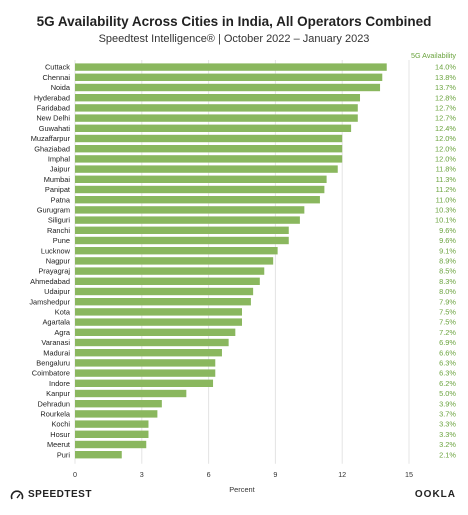  Describe the element at coordinates (447, 454) in the screenshot. I see `value-label: 2.1%` at that location.